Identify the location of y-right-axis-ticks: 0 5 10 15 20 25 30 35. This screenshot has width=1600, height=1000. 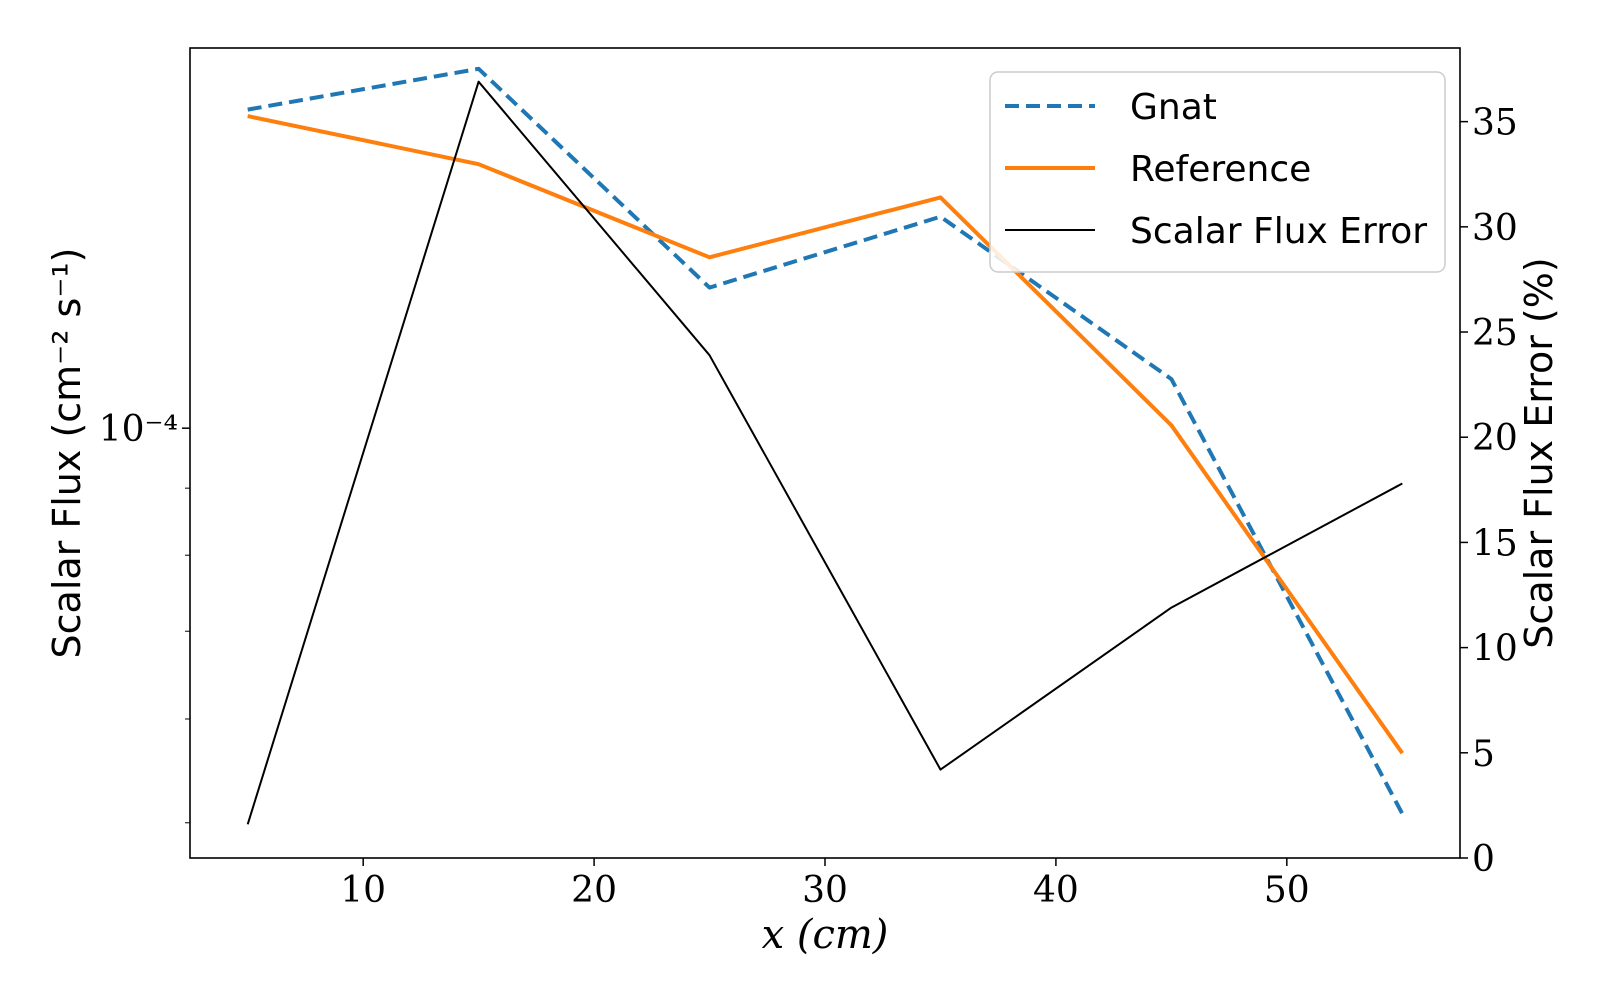
(1489, 491).